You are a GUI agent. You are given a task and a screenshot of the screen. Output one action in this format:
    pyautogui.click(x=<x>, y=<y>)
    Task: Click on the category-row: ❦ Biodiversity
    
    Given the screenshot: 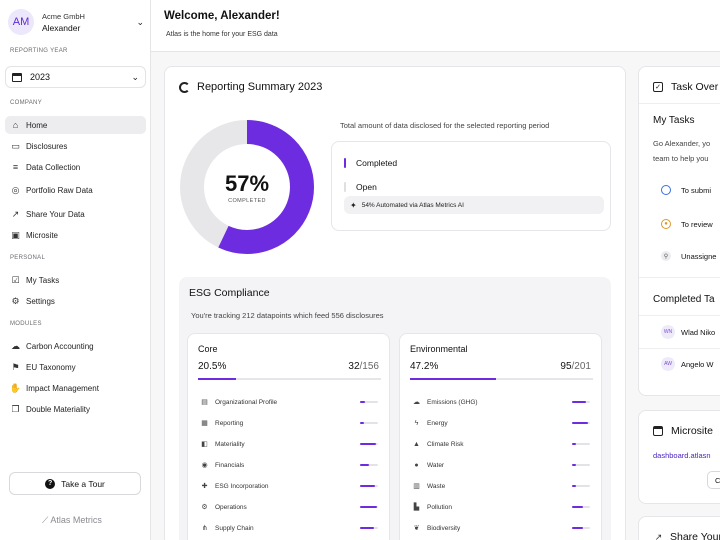 What is the action you would take?
    pyautogui.click(x=502, y=528)
    